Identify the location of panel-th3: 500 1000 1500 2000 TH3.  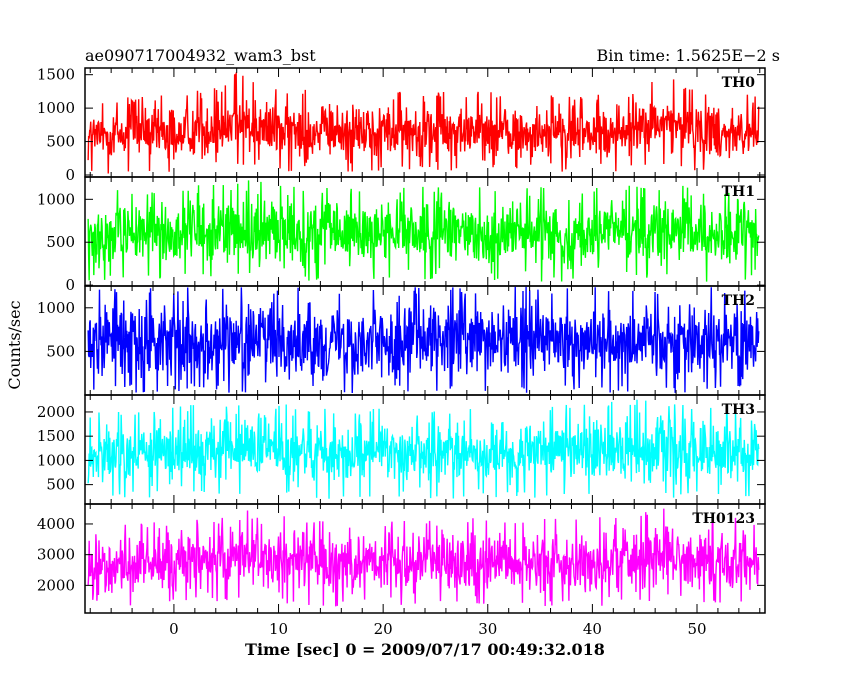
(401, 449).